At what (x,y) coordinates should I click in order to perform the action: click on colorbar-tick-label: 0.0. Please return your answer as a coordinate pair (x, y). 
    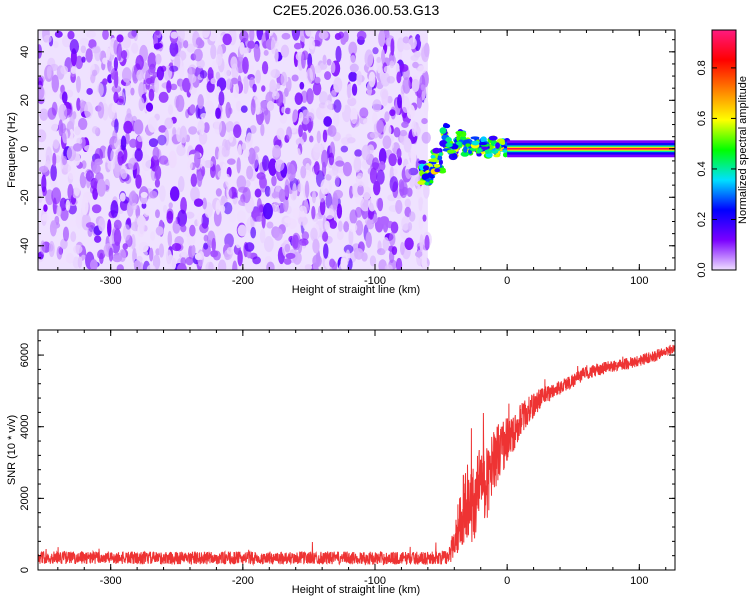
    Looking at the image, I should click on (702, 269).